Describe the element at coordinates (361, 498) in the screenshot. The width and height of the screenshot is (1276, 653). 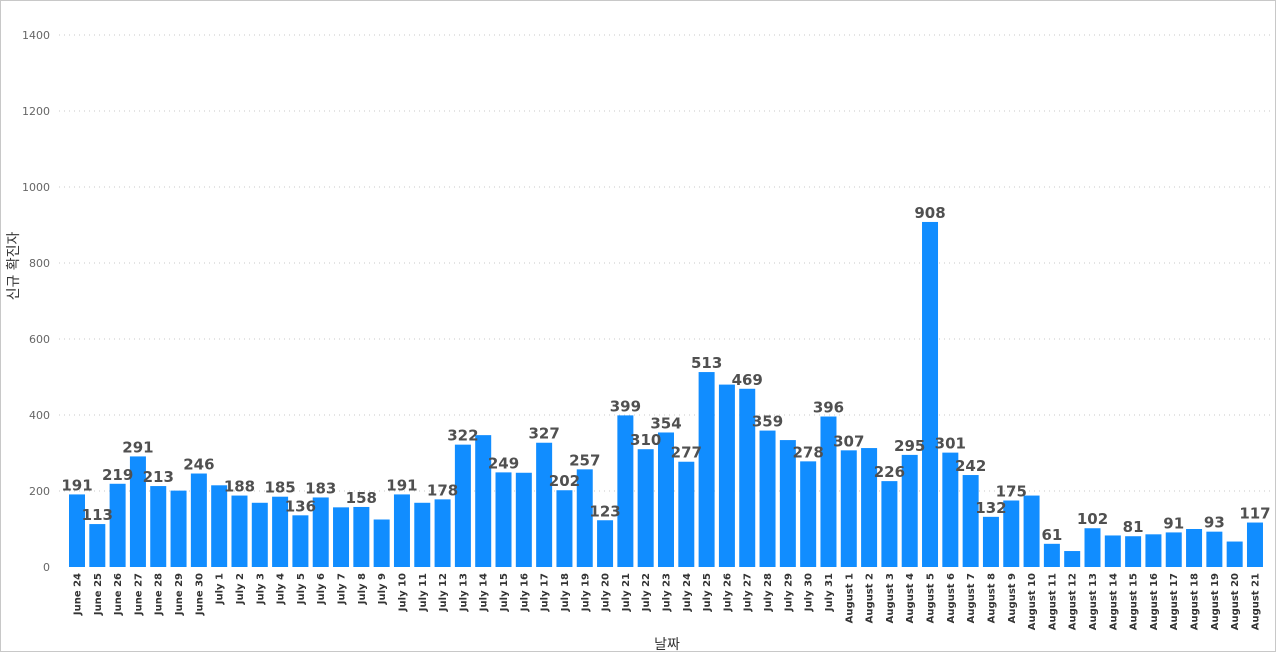
I see `data-label: 158` at that location.